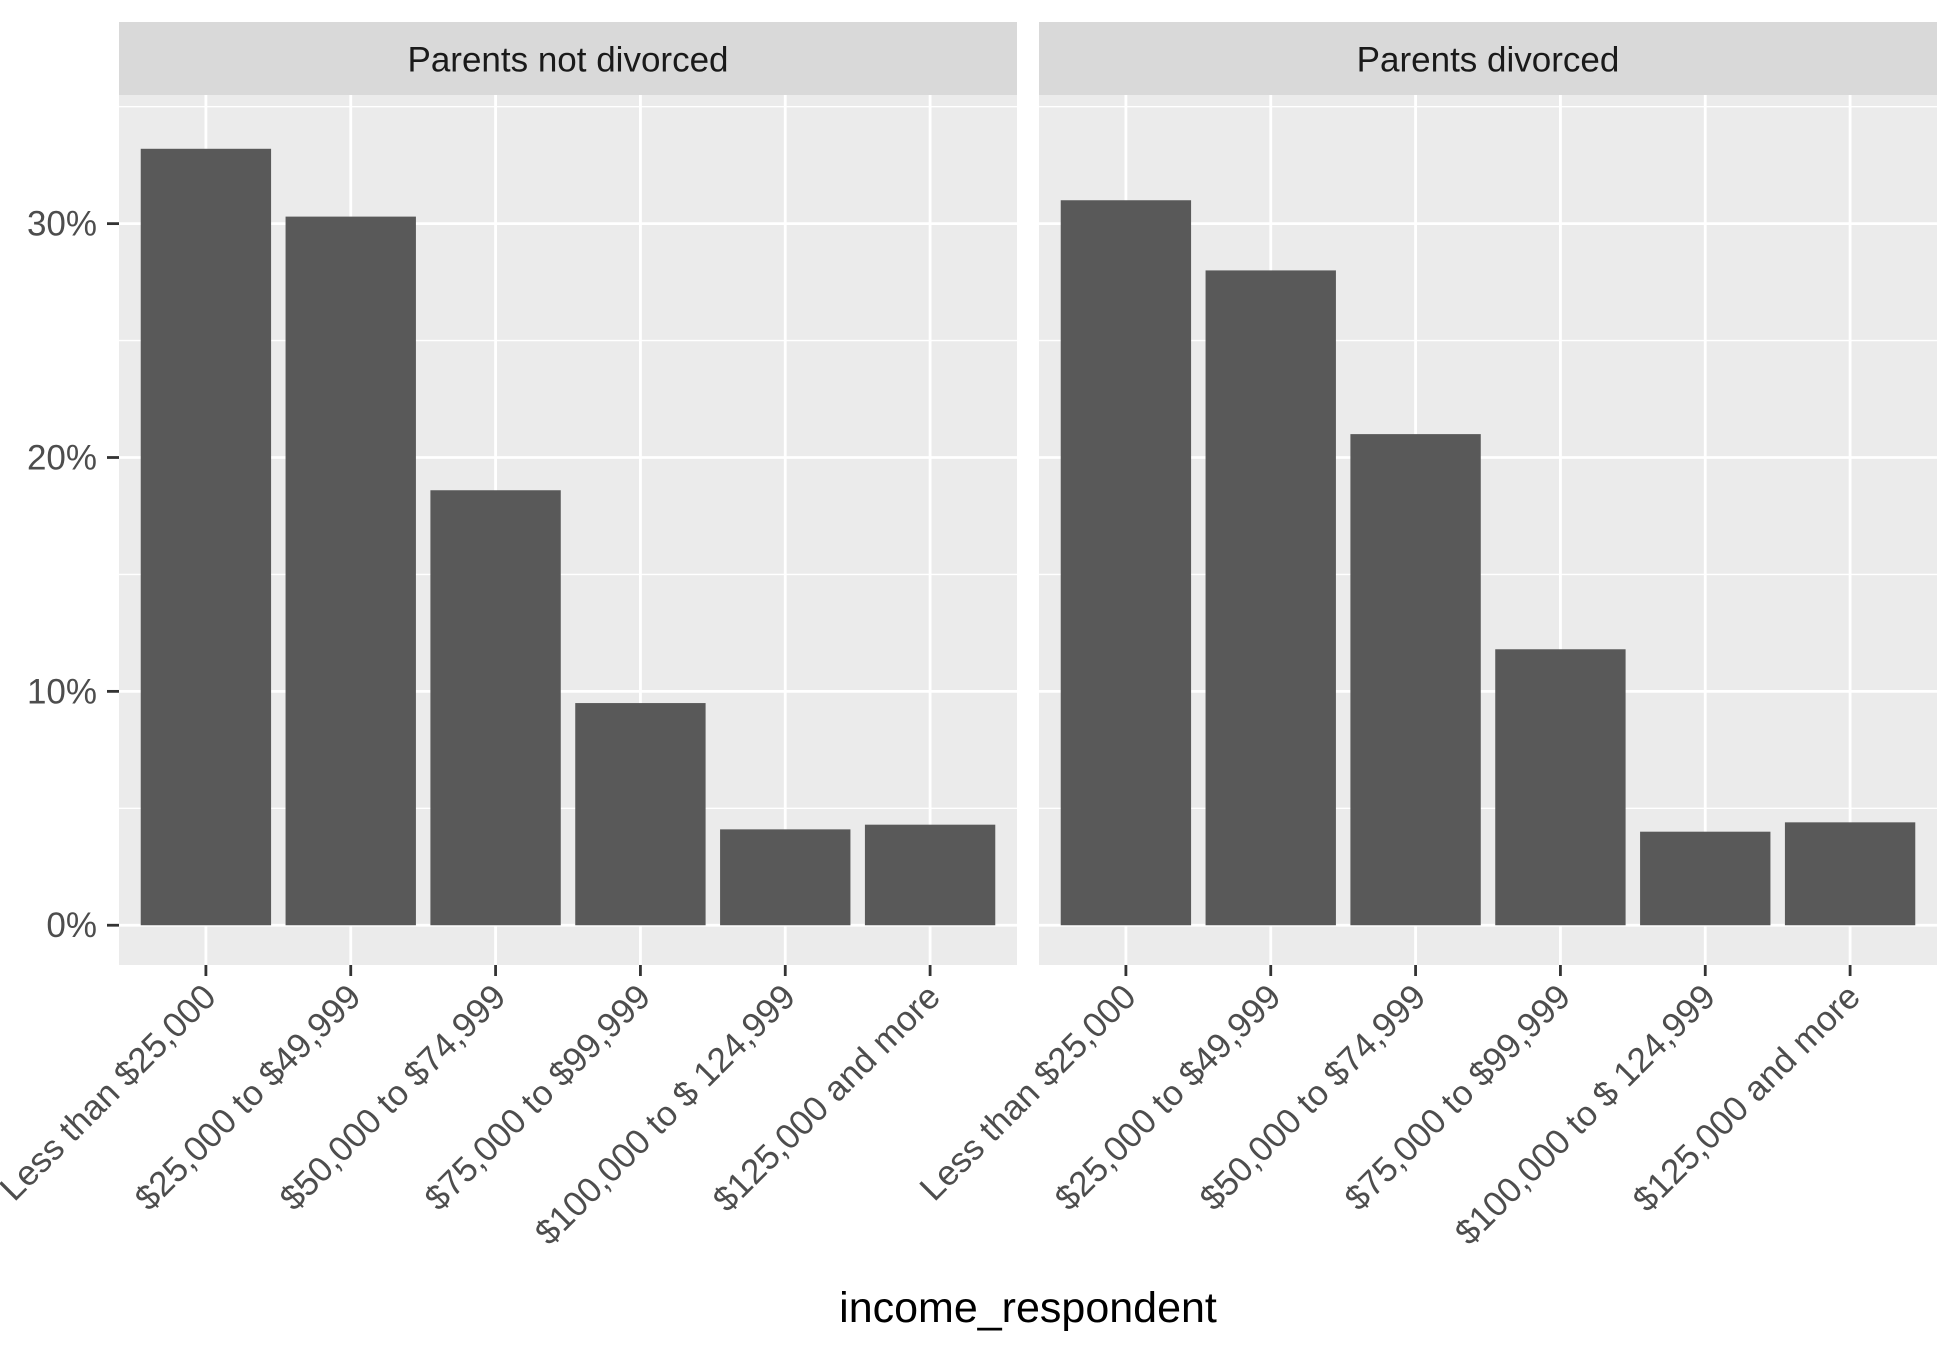 The image size is (1950, 1354). Describe the element at coordinates (62, 224) in the screenshot. I see `y-tick-label: 30%` at that location.